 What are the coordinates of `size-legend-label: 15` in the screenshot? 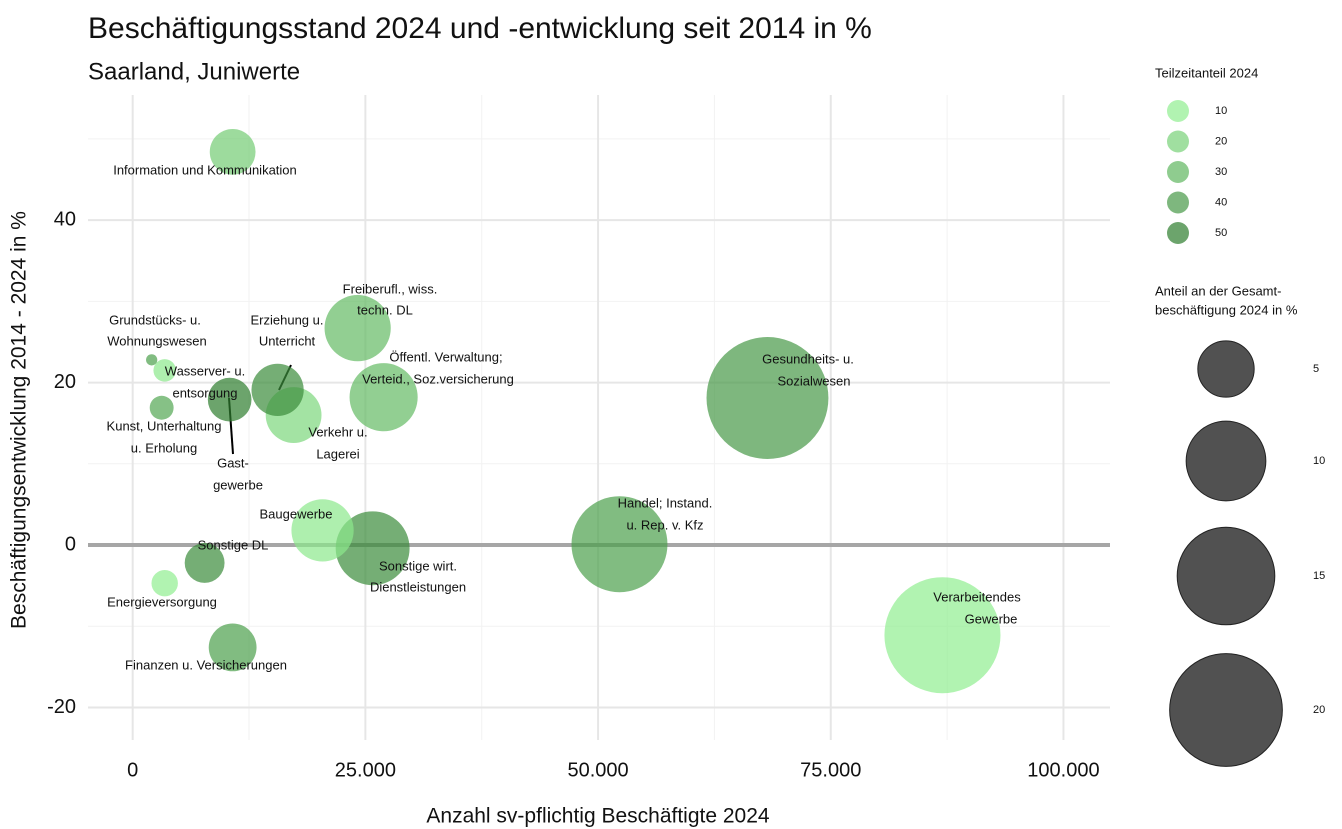 It's located at (1319, 576).